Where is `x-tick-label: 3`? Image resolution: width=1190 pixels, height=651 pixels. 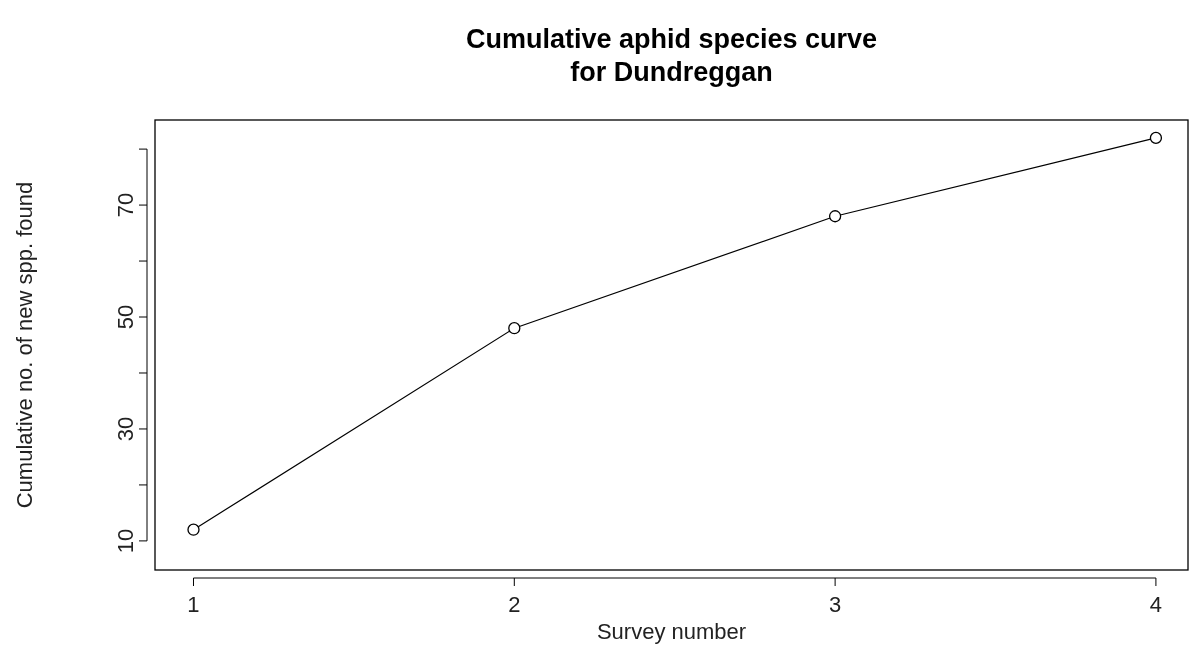 x-tick-label: 3 is located at coordinates (835, 604).